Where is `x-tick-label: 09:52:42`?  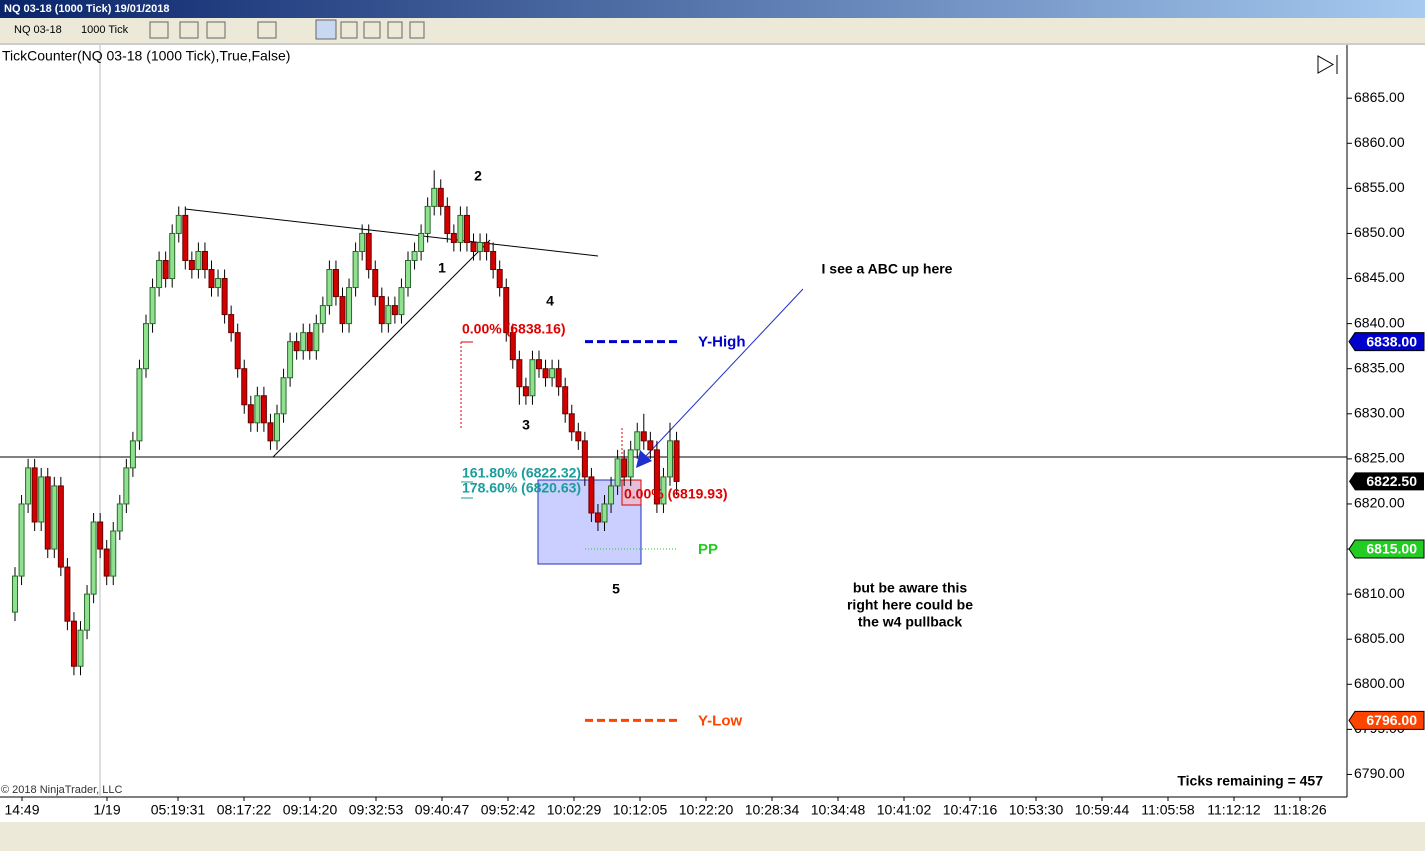
x-tick-label: 09:52:42 is located at coordinates (508, 810).